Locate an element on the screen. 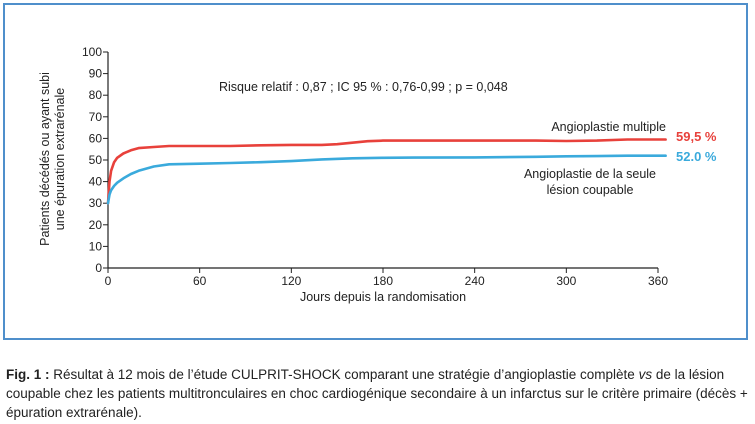  x-tick-label: 300 is located at coordinates (566, 281).